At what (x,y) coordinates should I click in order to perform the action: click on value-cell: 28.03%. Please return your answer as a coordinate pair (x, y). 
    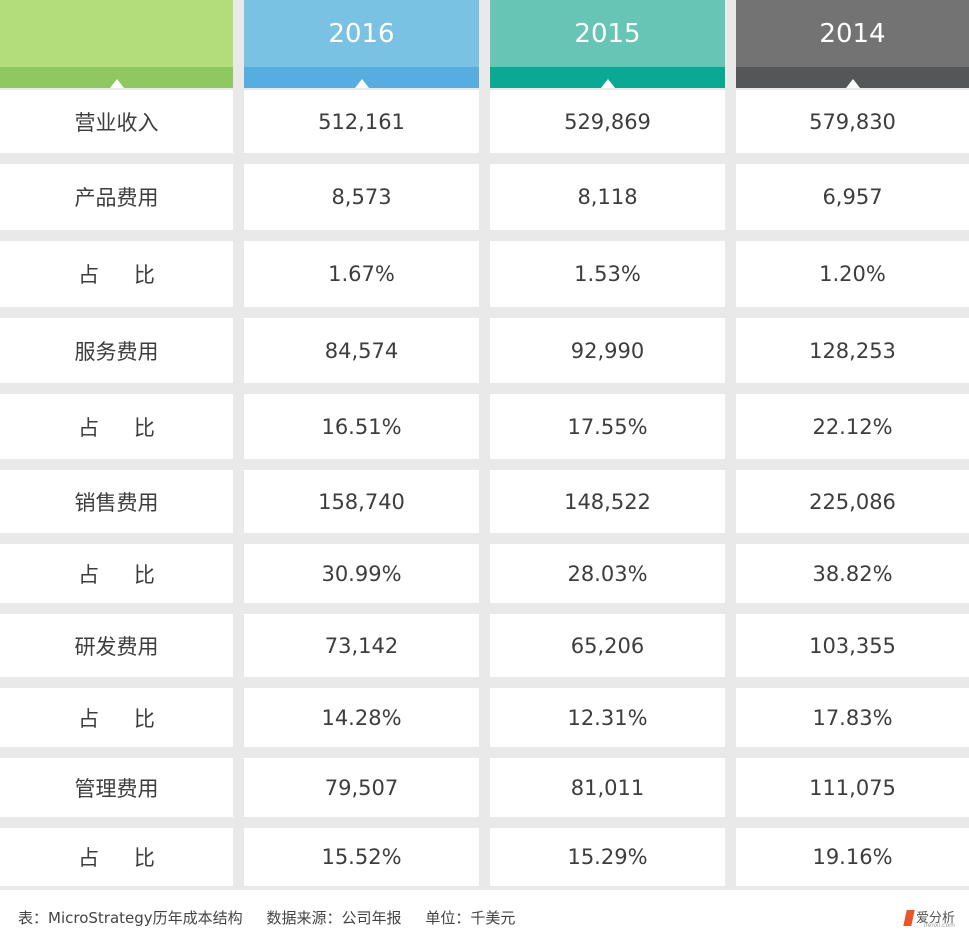
    Looking at the image, I should click on (607, 573).